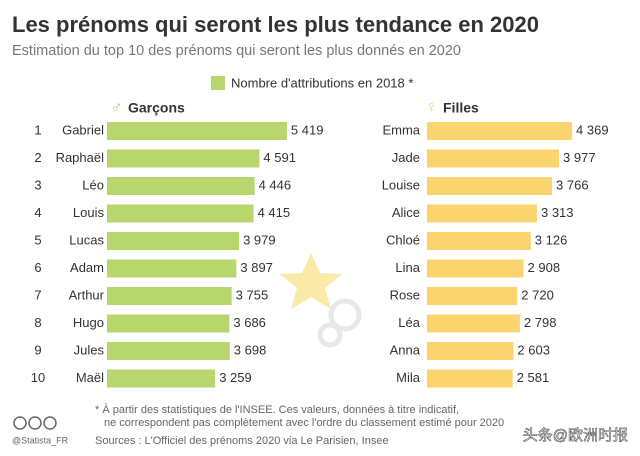 This screenshot has width=640, height=456. What do you see at coordinates (572, 184) in the screenshot?
I see `value-label: 3 766` at bounding box center [572, 184].